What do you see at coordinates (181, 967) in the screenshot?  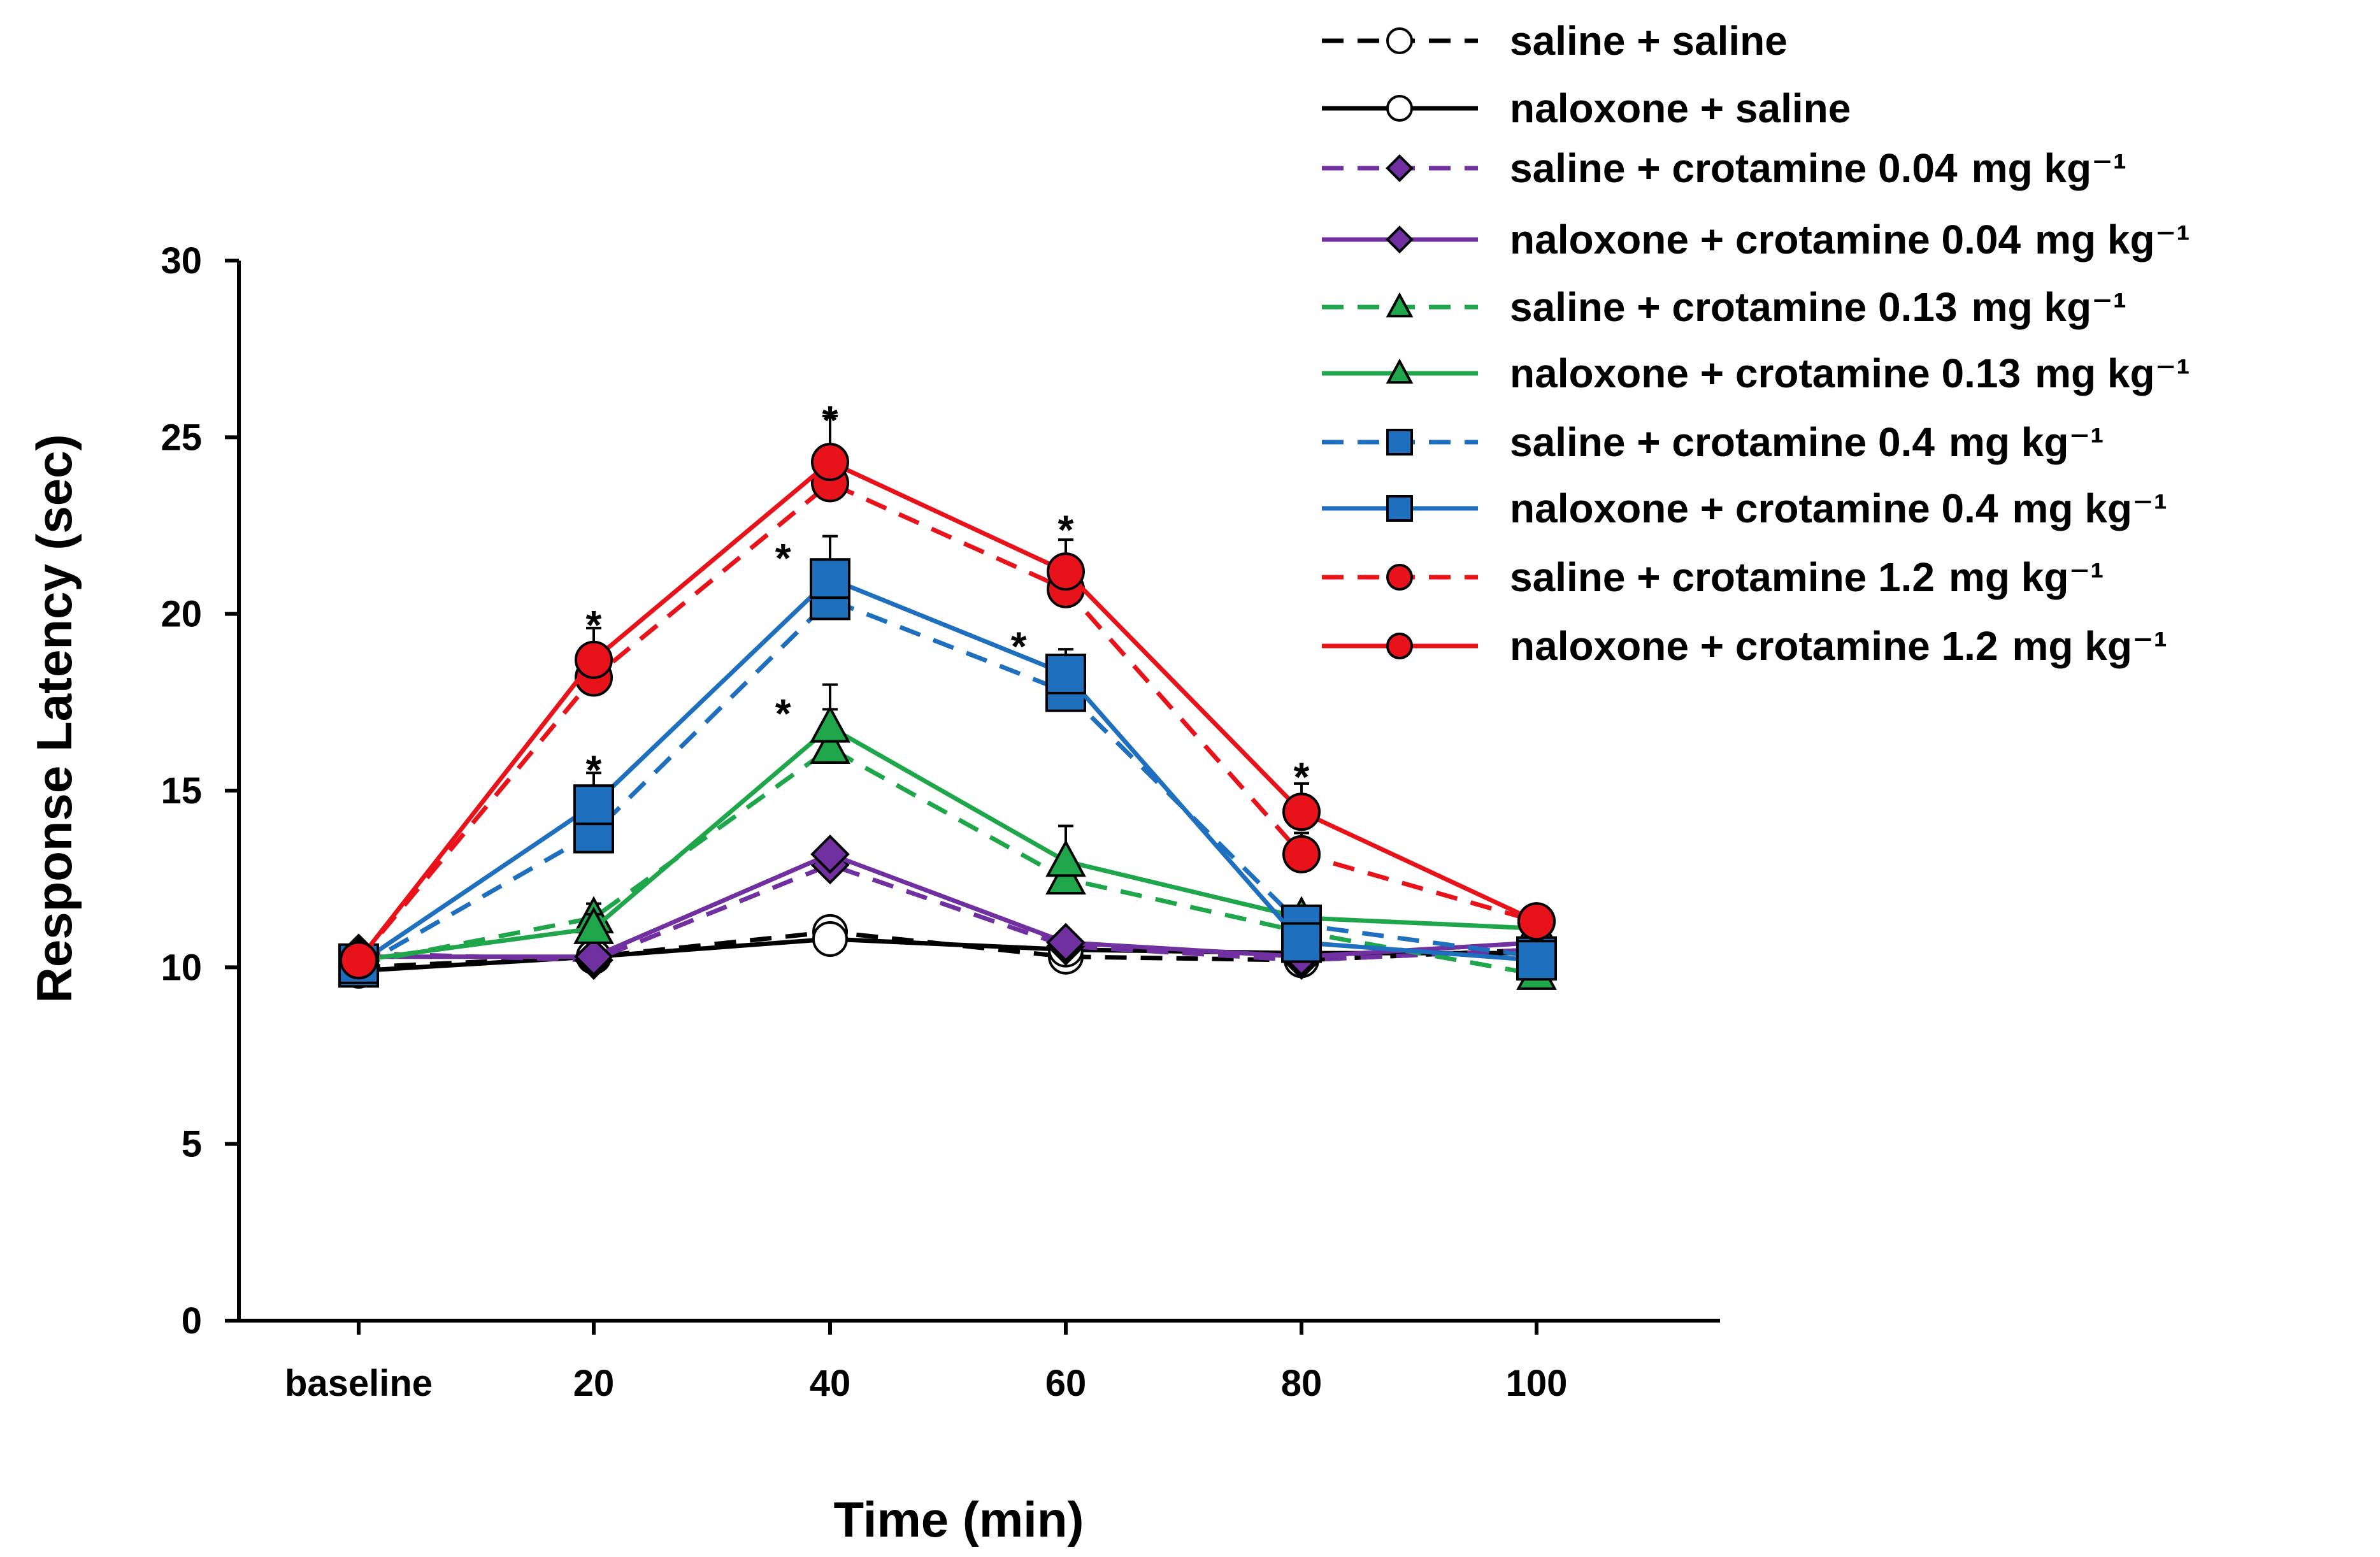 I see `y-tick-label: 10` at bounding box center [181, 967].